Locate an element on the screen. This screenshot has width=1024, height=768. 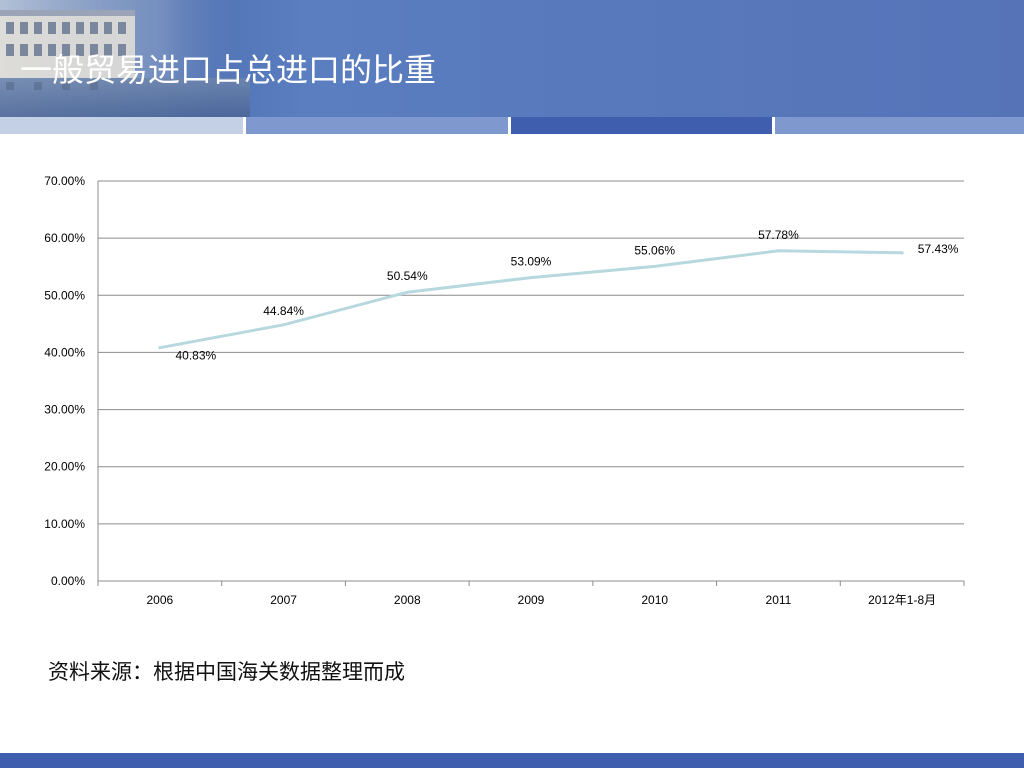
y-tick-label: 10.00% is located at coordinates (64, 524).